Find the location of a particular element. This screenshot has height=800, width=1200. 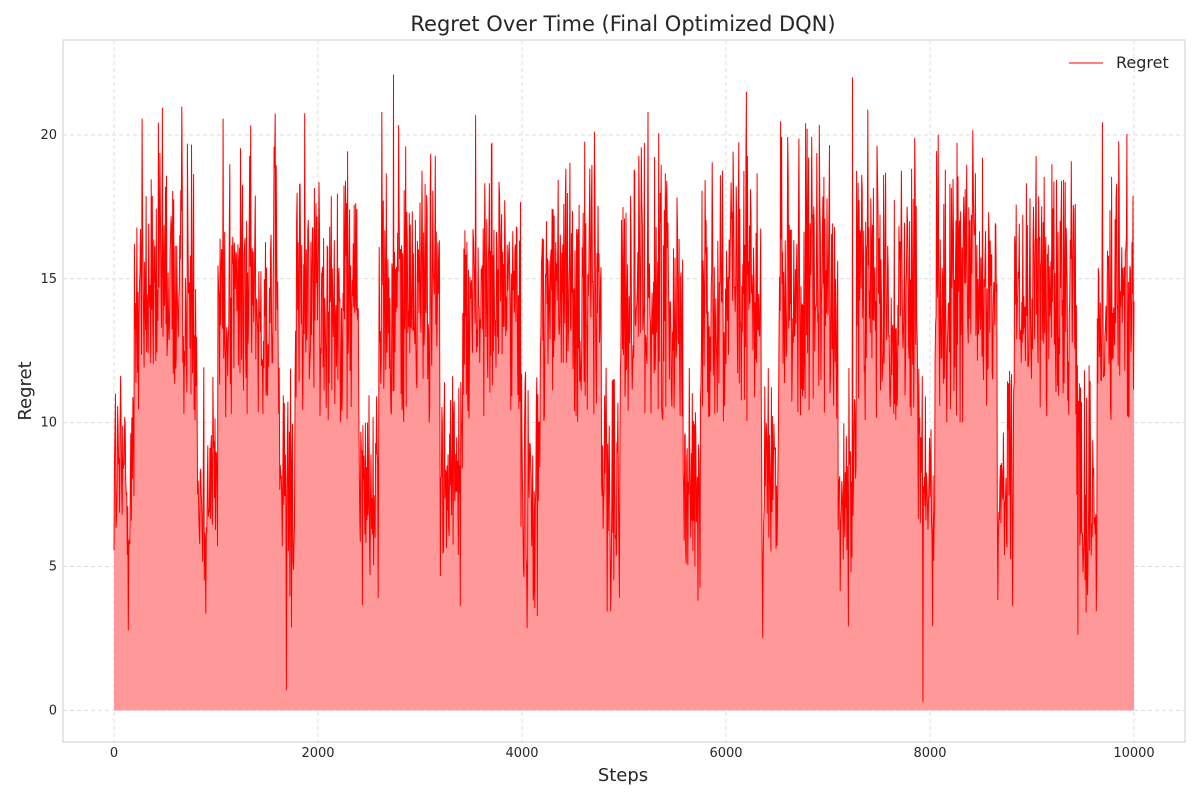

x-tick-label: 8000 is located at coordinates (929, 753).